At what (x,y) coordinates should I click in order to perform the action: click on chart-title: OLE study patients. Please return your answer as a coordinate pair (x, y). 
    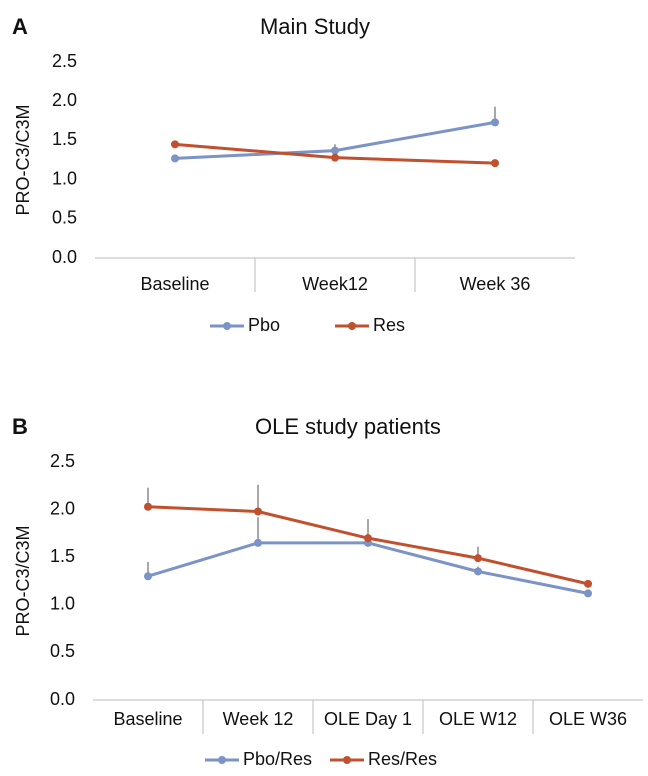
    Looking at the image, I should click on (348, 426).